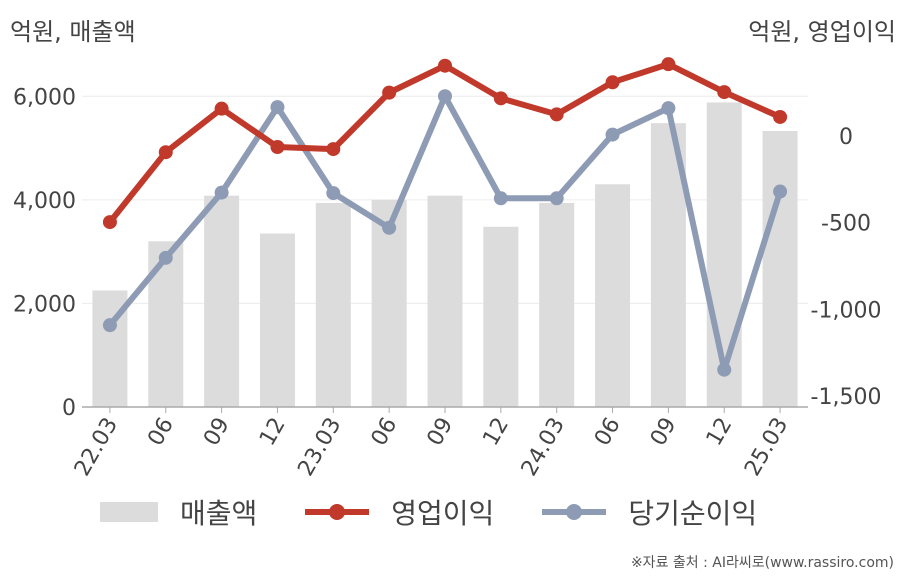  What do you see at coordinates (762, 563) in the screenshot?
I see `source-credit: ※자료 출처 : AI라씨로(www.rassiro.com)` at bounding box center [762, 563].